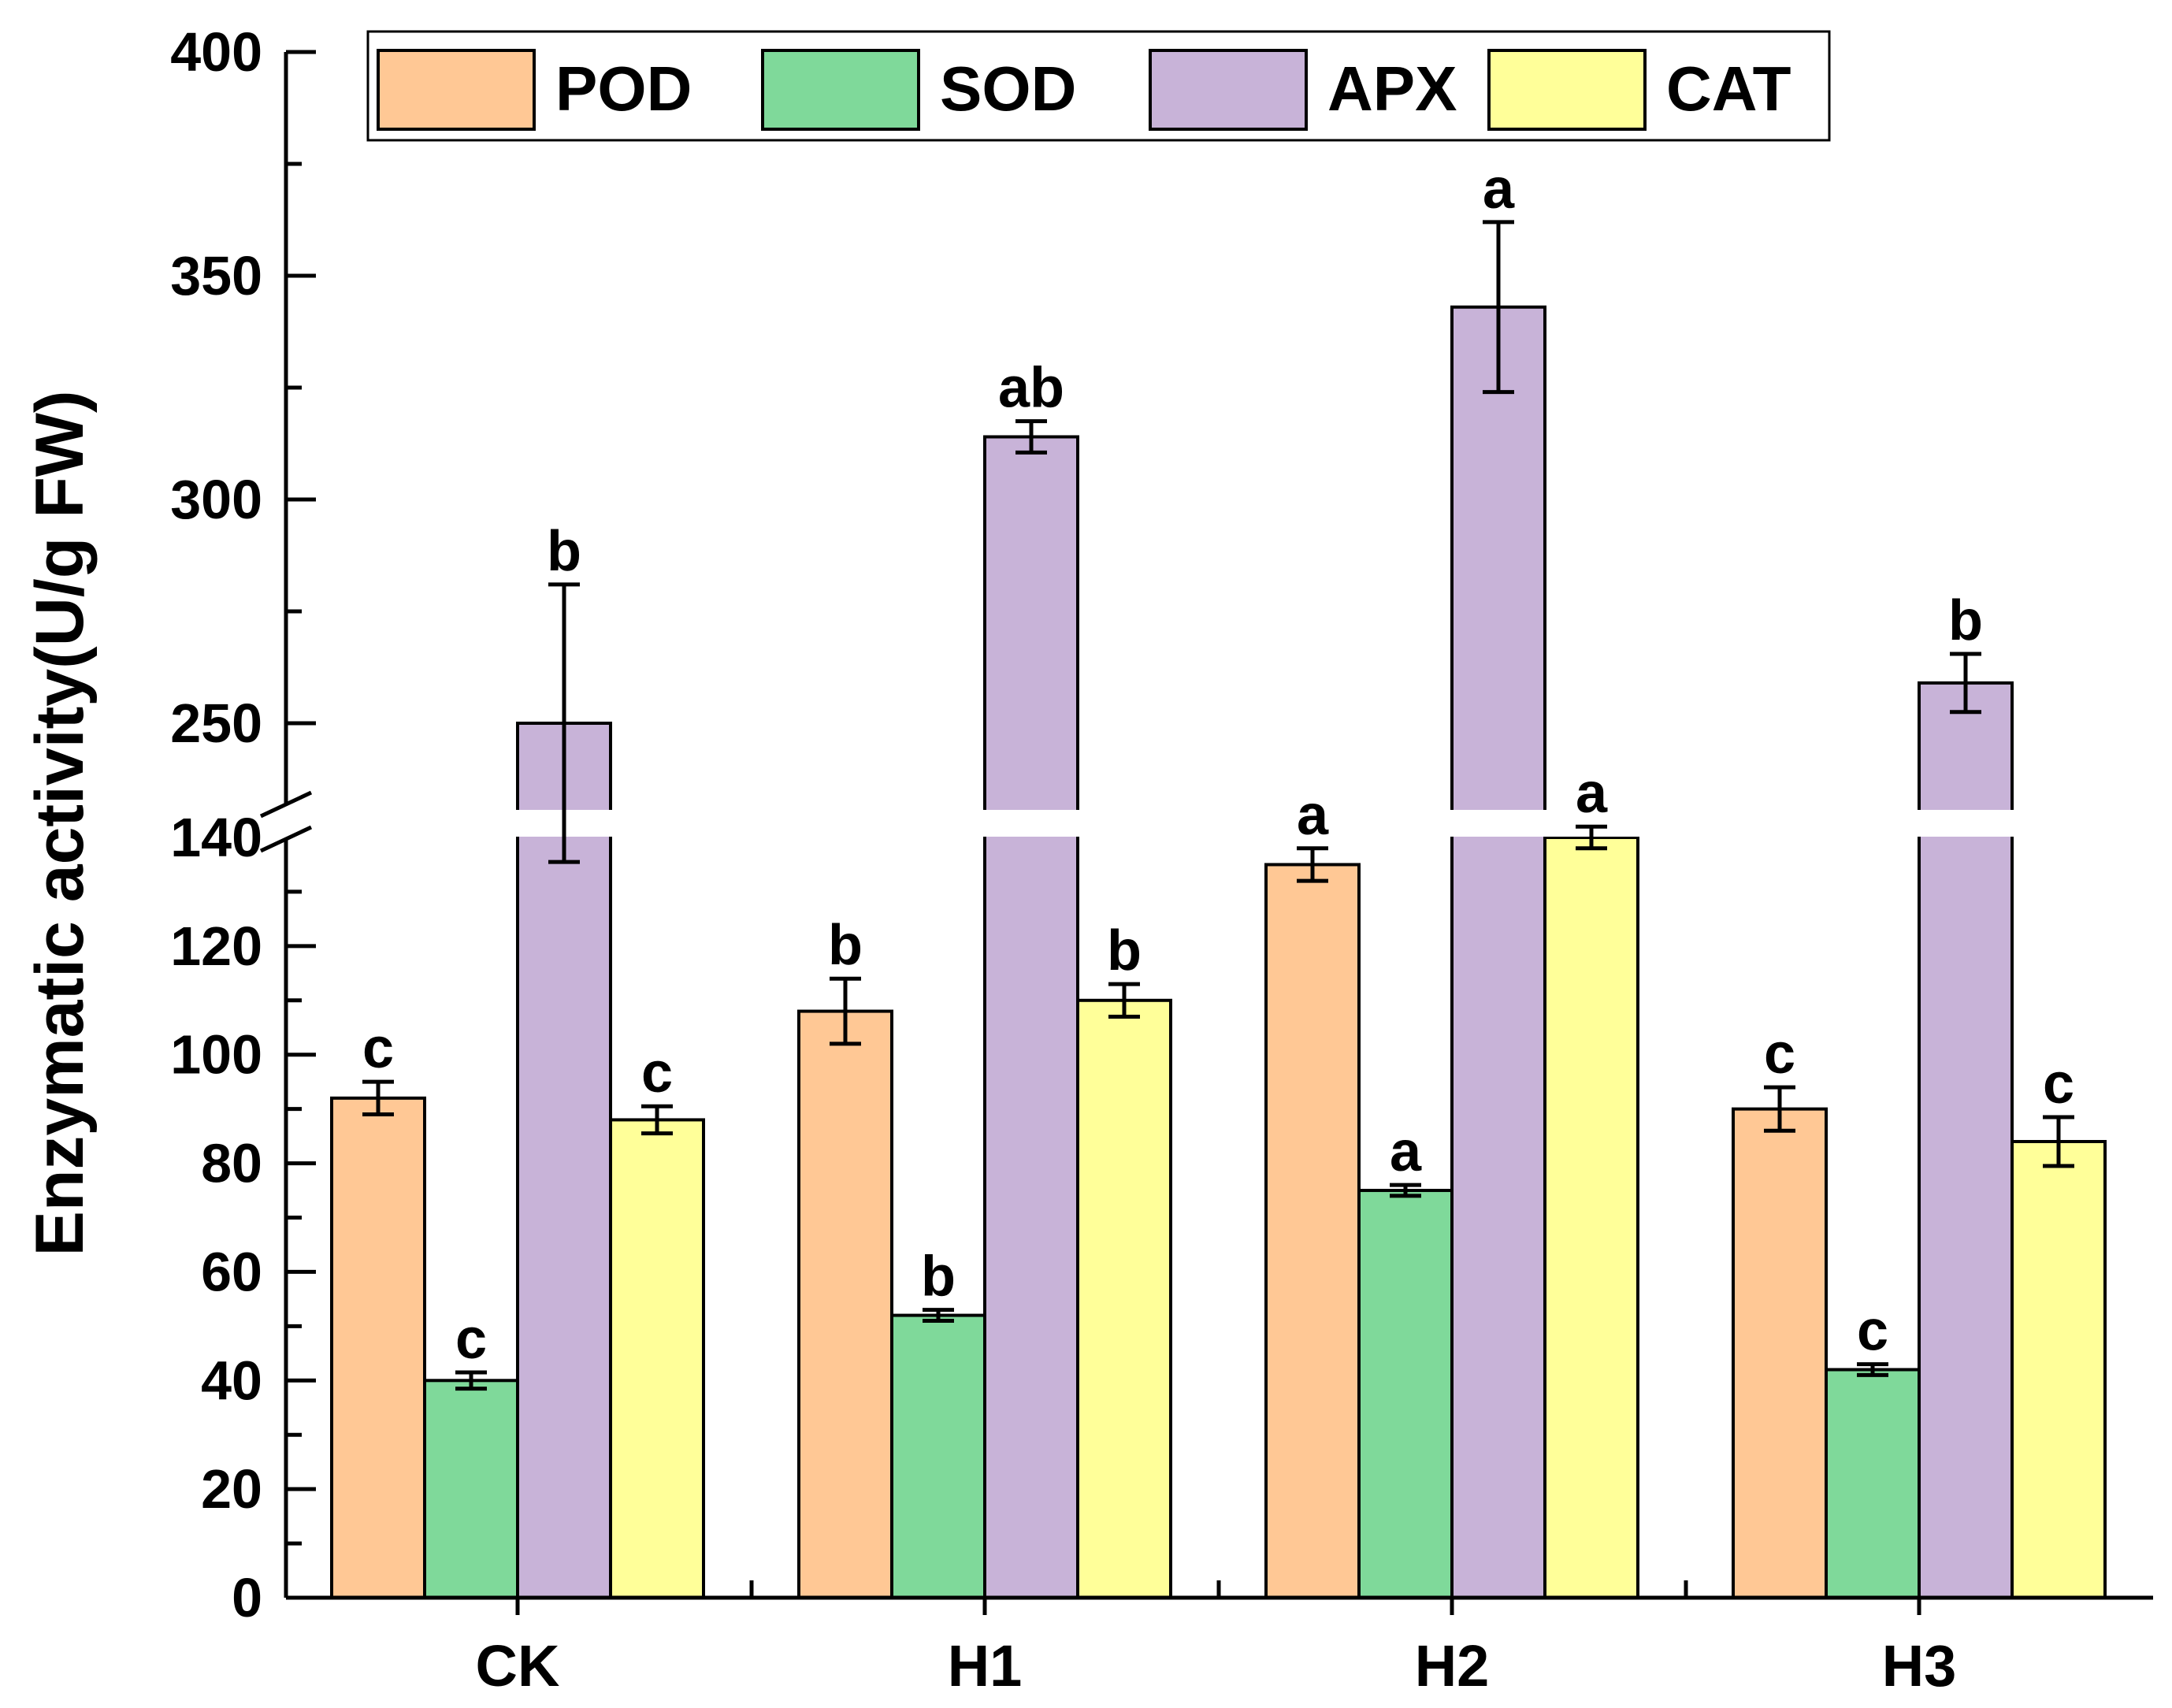 This screenshot has height=1708, width=2172. Describe the element at coordinates (1031, 388) in the screenshot. I see `sig-label-apx-h1: ab` at that location.